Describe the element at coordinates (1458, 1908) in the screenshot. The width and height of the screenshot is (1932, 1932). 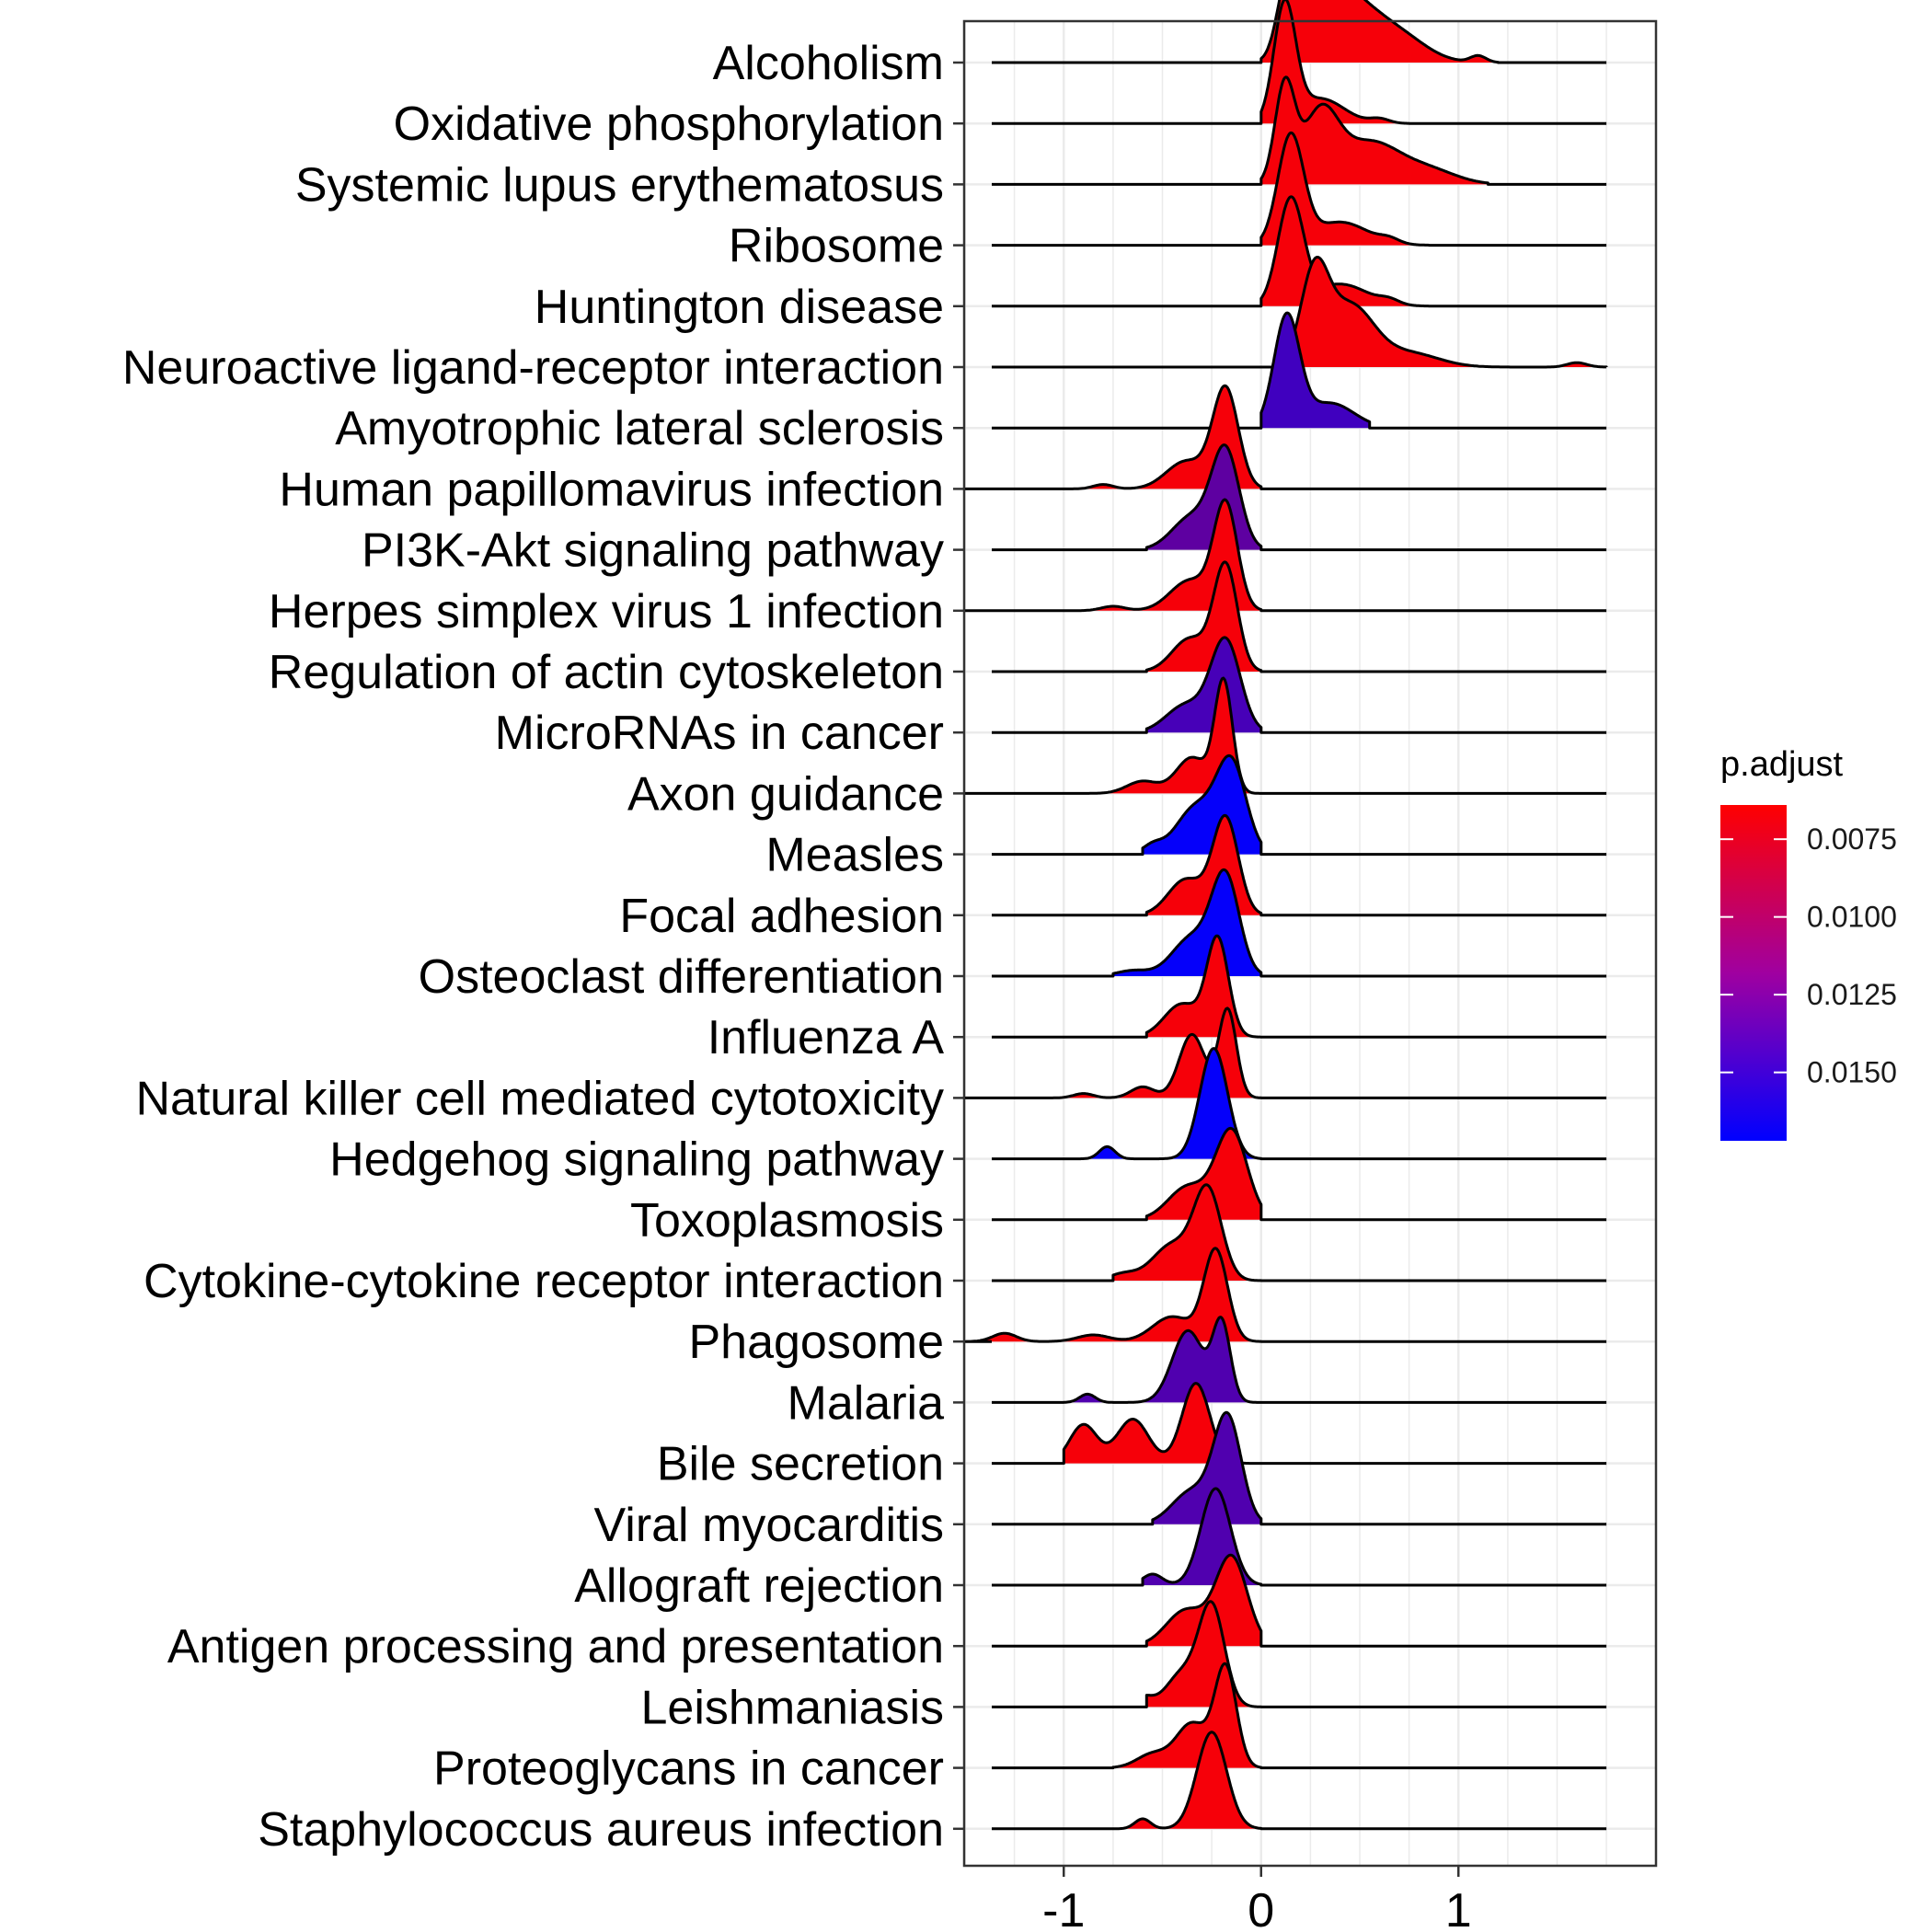
I see `x-tick-label: 1` at that location.